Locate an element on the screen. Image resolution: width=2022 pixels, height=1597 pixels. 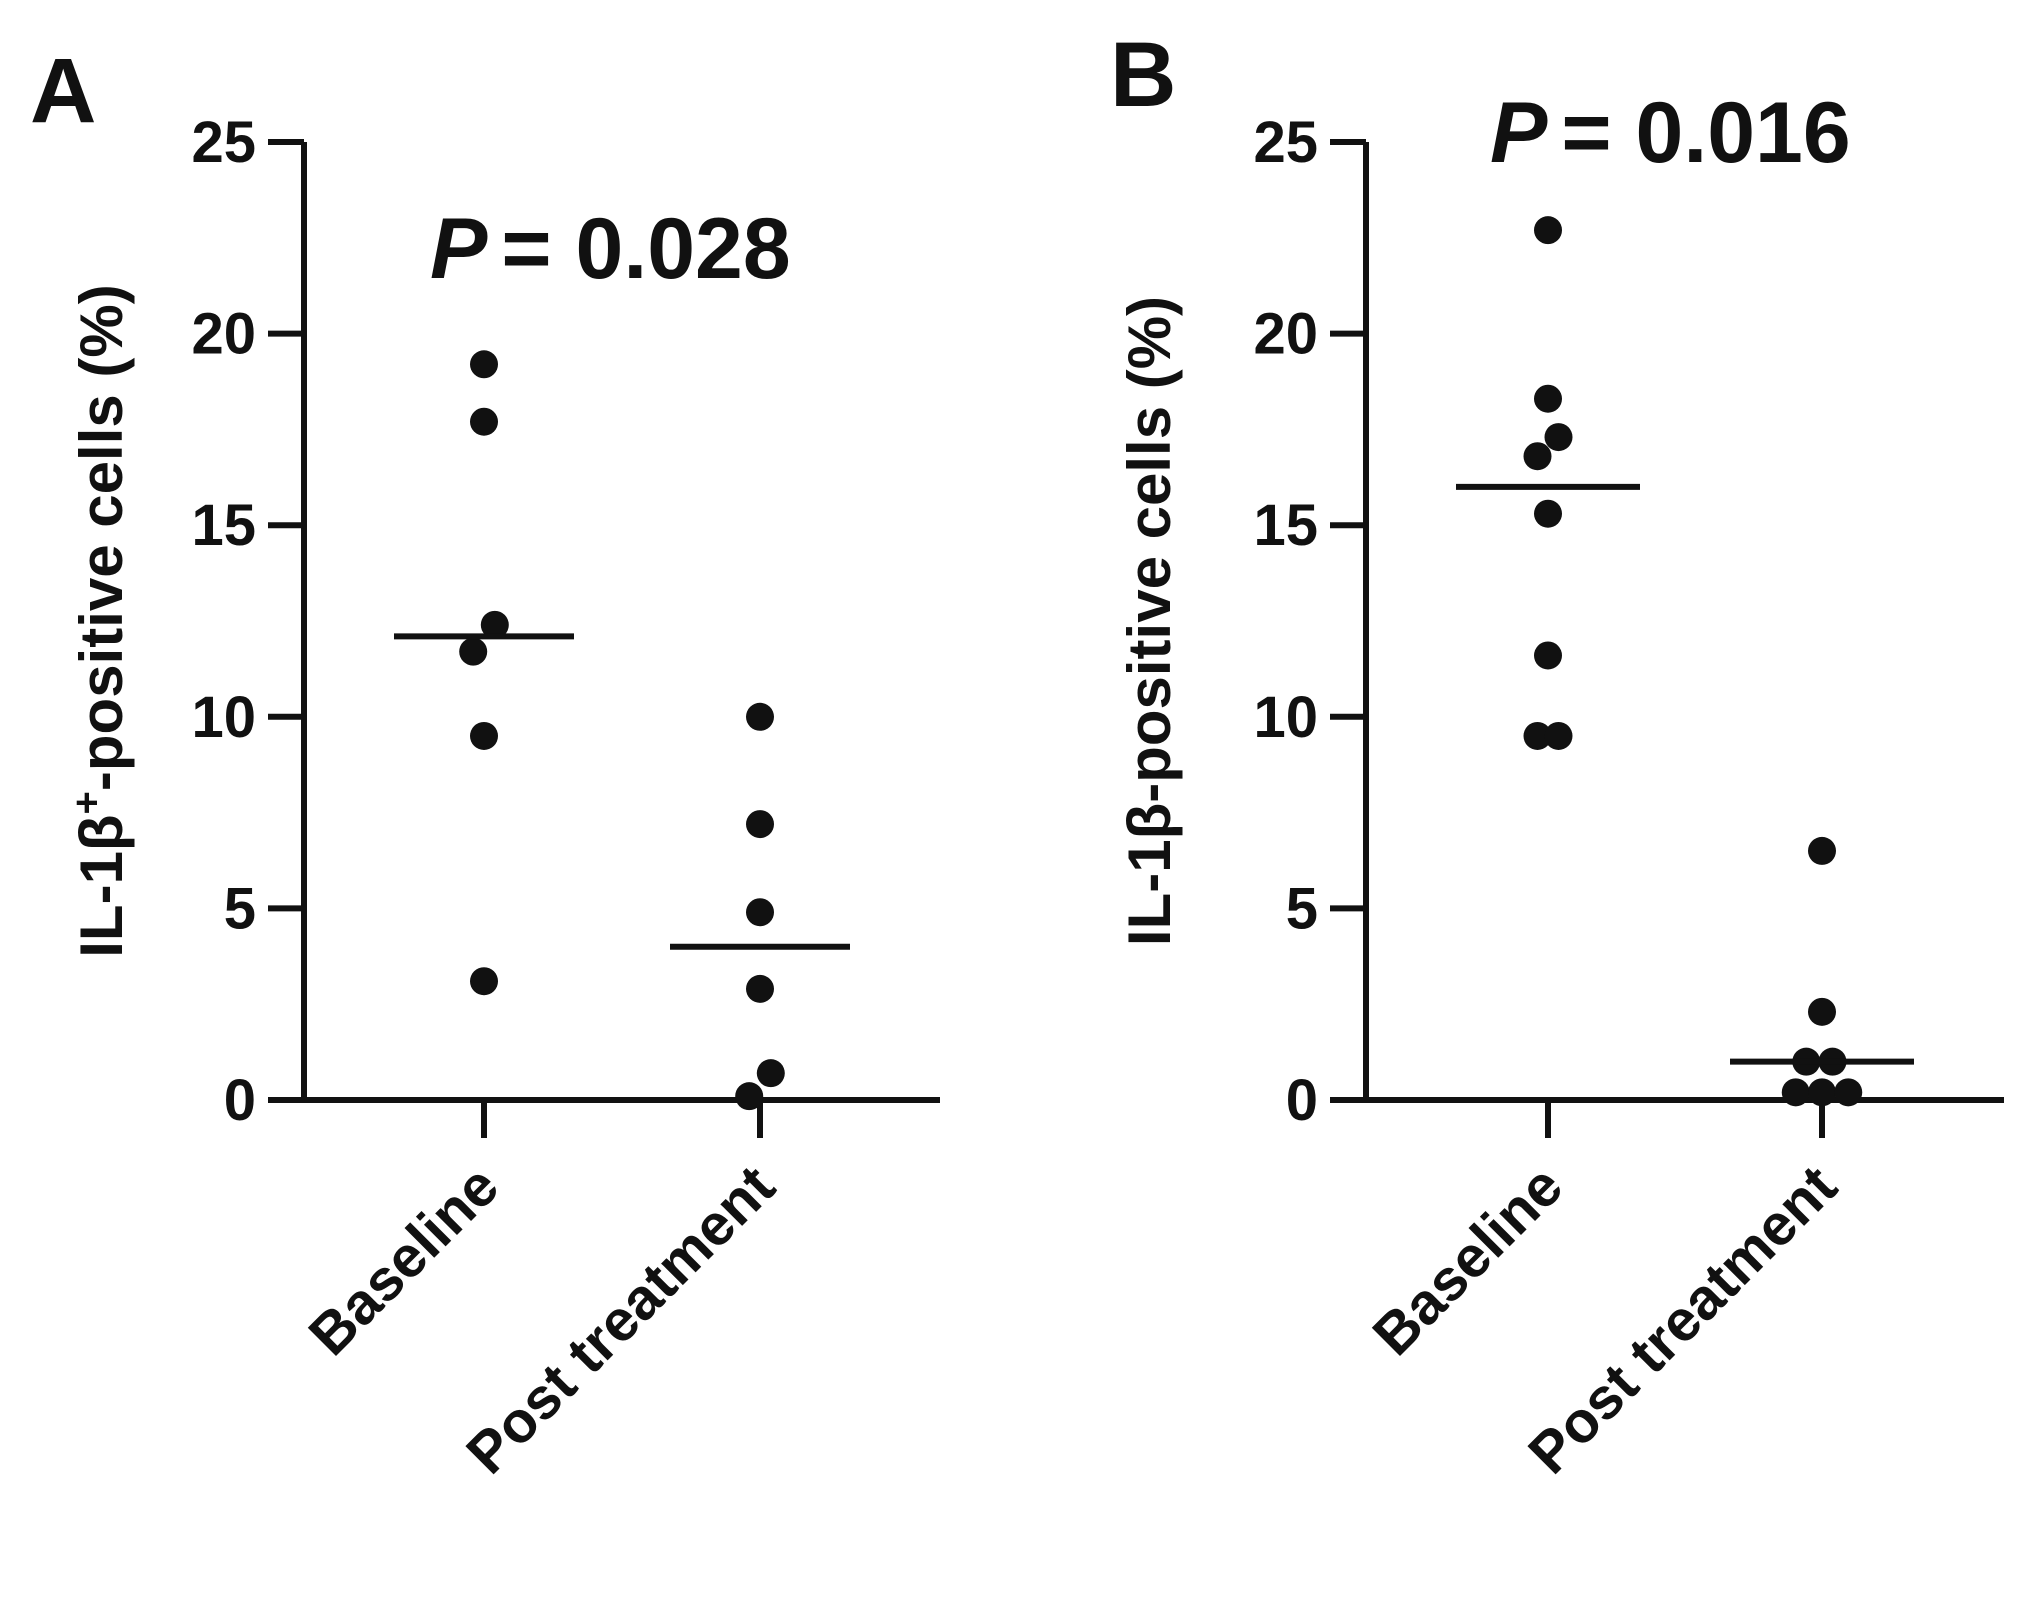
p-value: = 0.016 is located at coordinates (1705, 133).